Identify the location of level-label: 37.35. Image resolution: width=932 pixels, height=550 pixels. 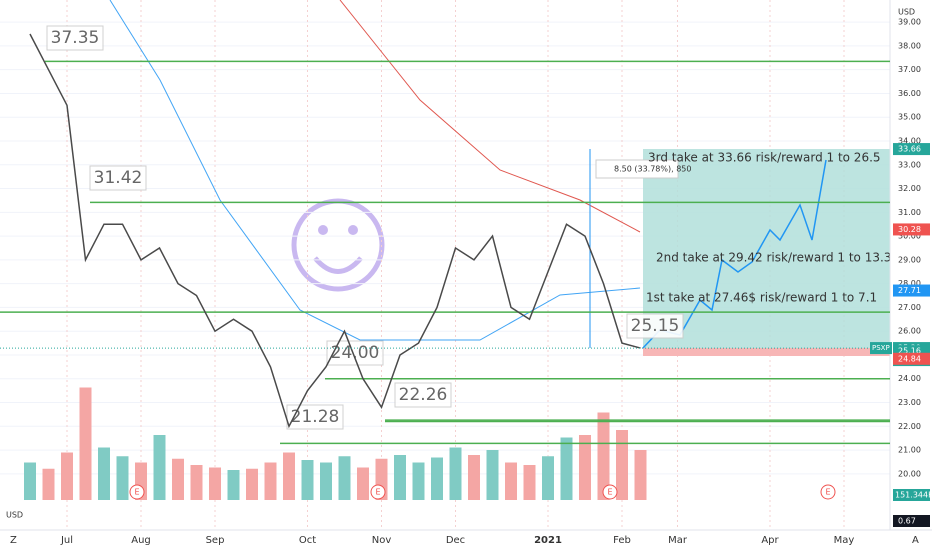
(75, 38).